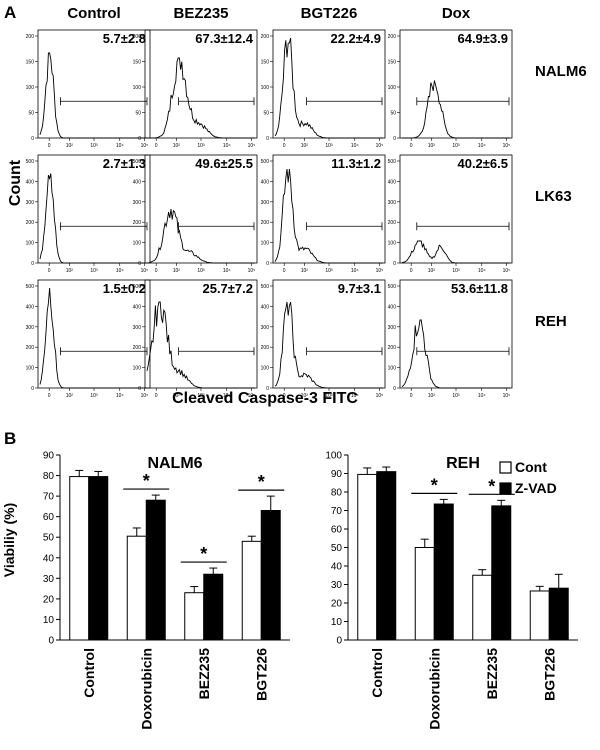  Describe the element at coordinates (505, 488) in the screenshot. I see `legend-zvad-swatch` at that location.